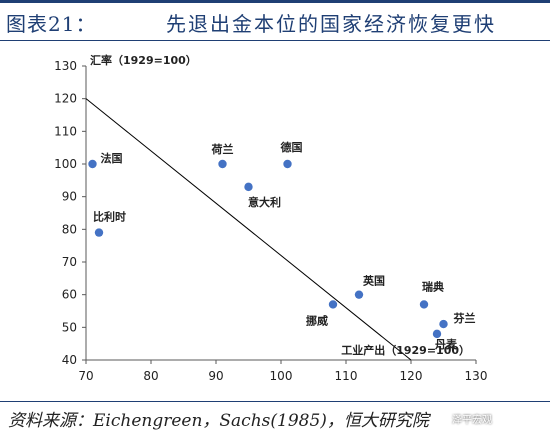 The height and width of the screenshot is (441, 550). I want to click on figure-title: 先退出金本位的国家经济恢复更快, so click(331, 24).